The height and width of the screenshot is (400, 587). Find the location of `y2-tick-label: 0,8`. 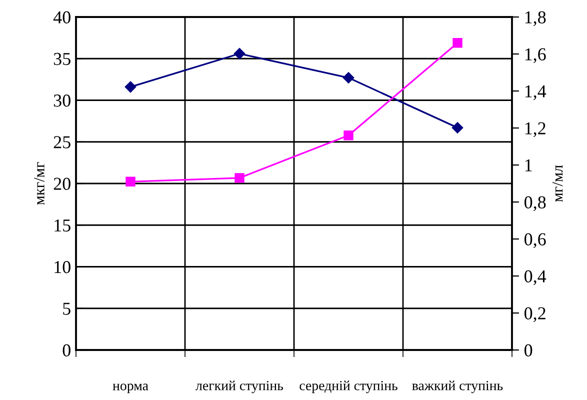

y2-tick-label: 0,8 is located at coordinates (535, 204).